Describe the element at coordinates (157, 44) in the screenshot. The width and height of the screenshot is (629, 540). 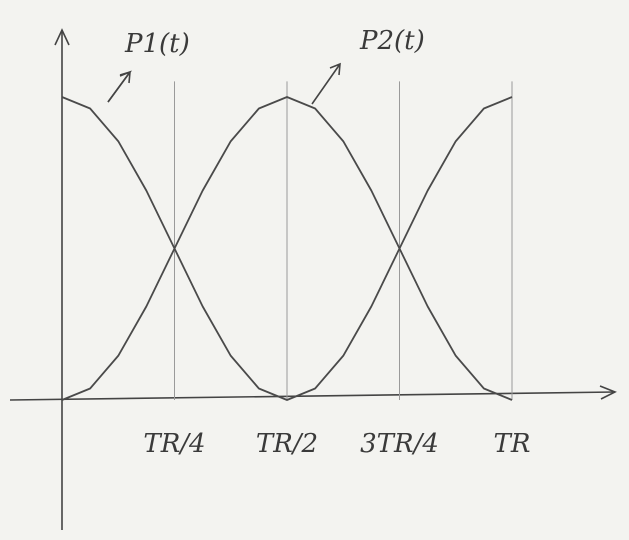
I see `legend-label: P1(t)` at that location.